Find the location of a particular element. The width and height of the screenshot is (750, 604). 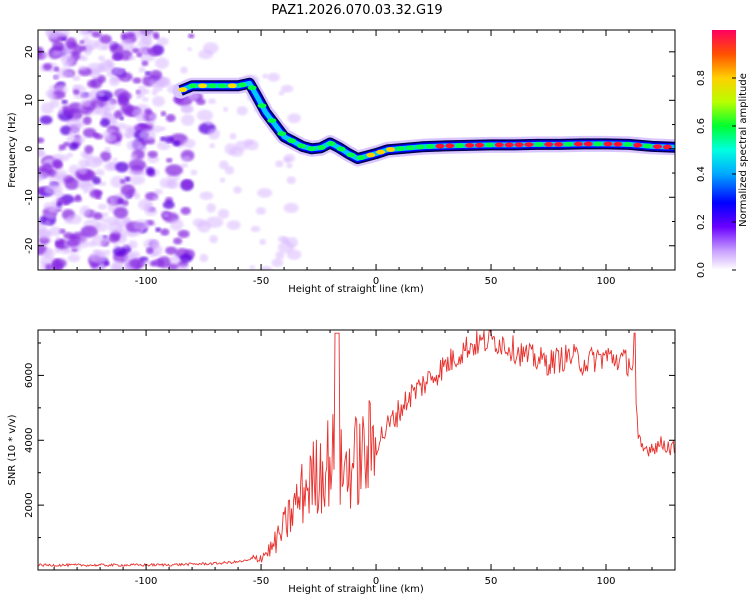

colorbar-ticks: 0.0 0.2 0.4 0.6 0.8 is located at coordinates (716, 174).